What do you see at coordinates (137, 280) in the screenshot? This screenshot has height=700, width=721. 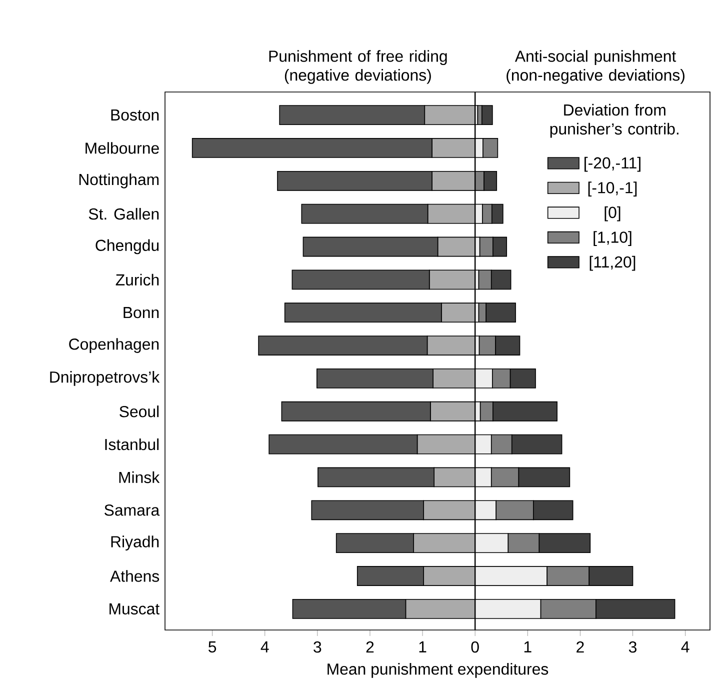 I see `y-tick-label: Zurich` at bounding box center [137, 280].